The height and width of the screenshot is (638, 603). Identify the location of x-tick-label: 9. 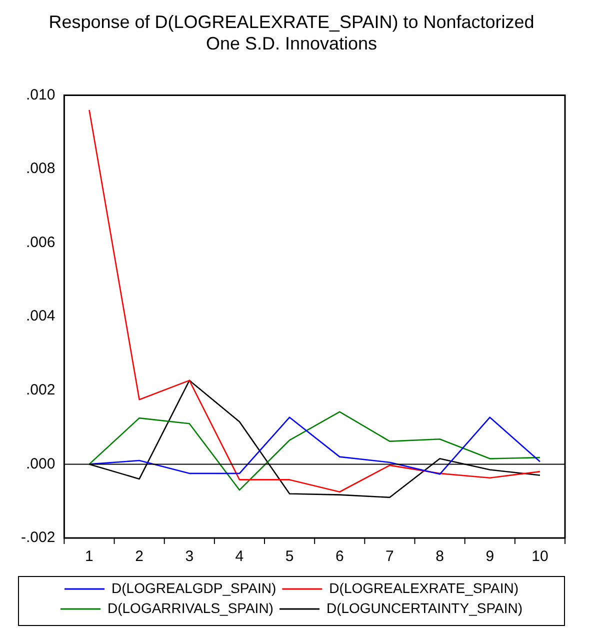
(490, 557).